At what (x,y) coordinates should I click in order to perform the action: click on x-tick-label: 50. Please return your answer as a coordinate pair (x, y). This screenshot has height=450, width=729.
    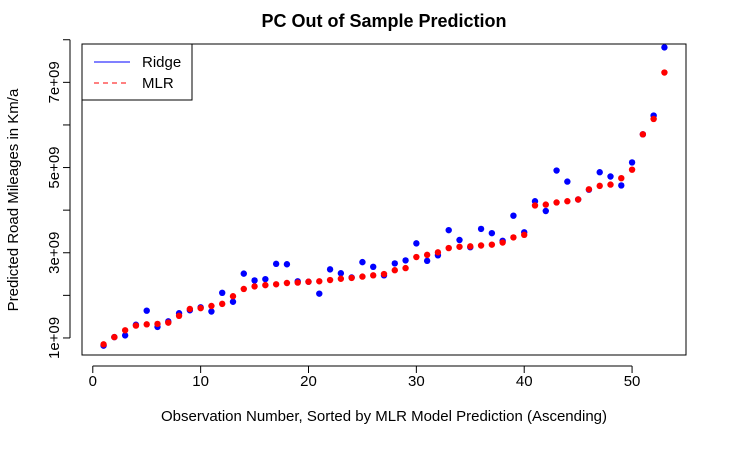
    Looking at the image, I should click on (632, 381).